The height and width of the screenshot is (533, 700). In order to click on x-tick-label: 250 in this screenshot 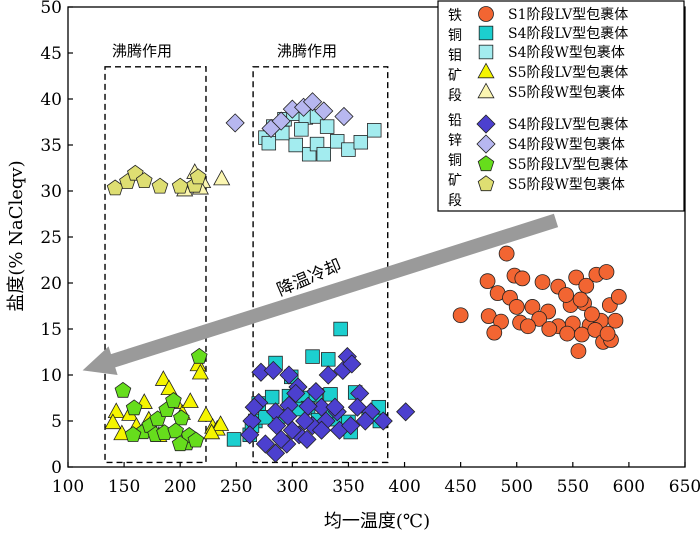, I will do `click(236, 487)`.